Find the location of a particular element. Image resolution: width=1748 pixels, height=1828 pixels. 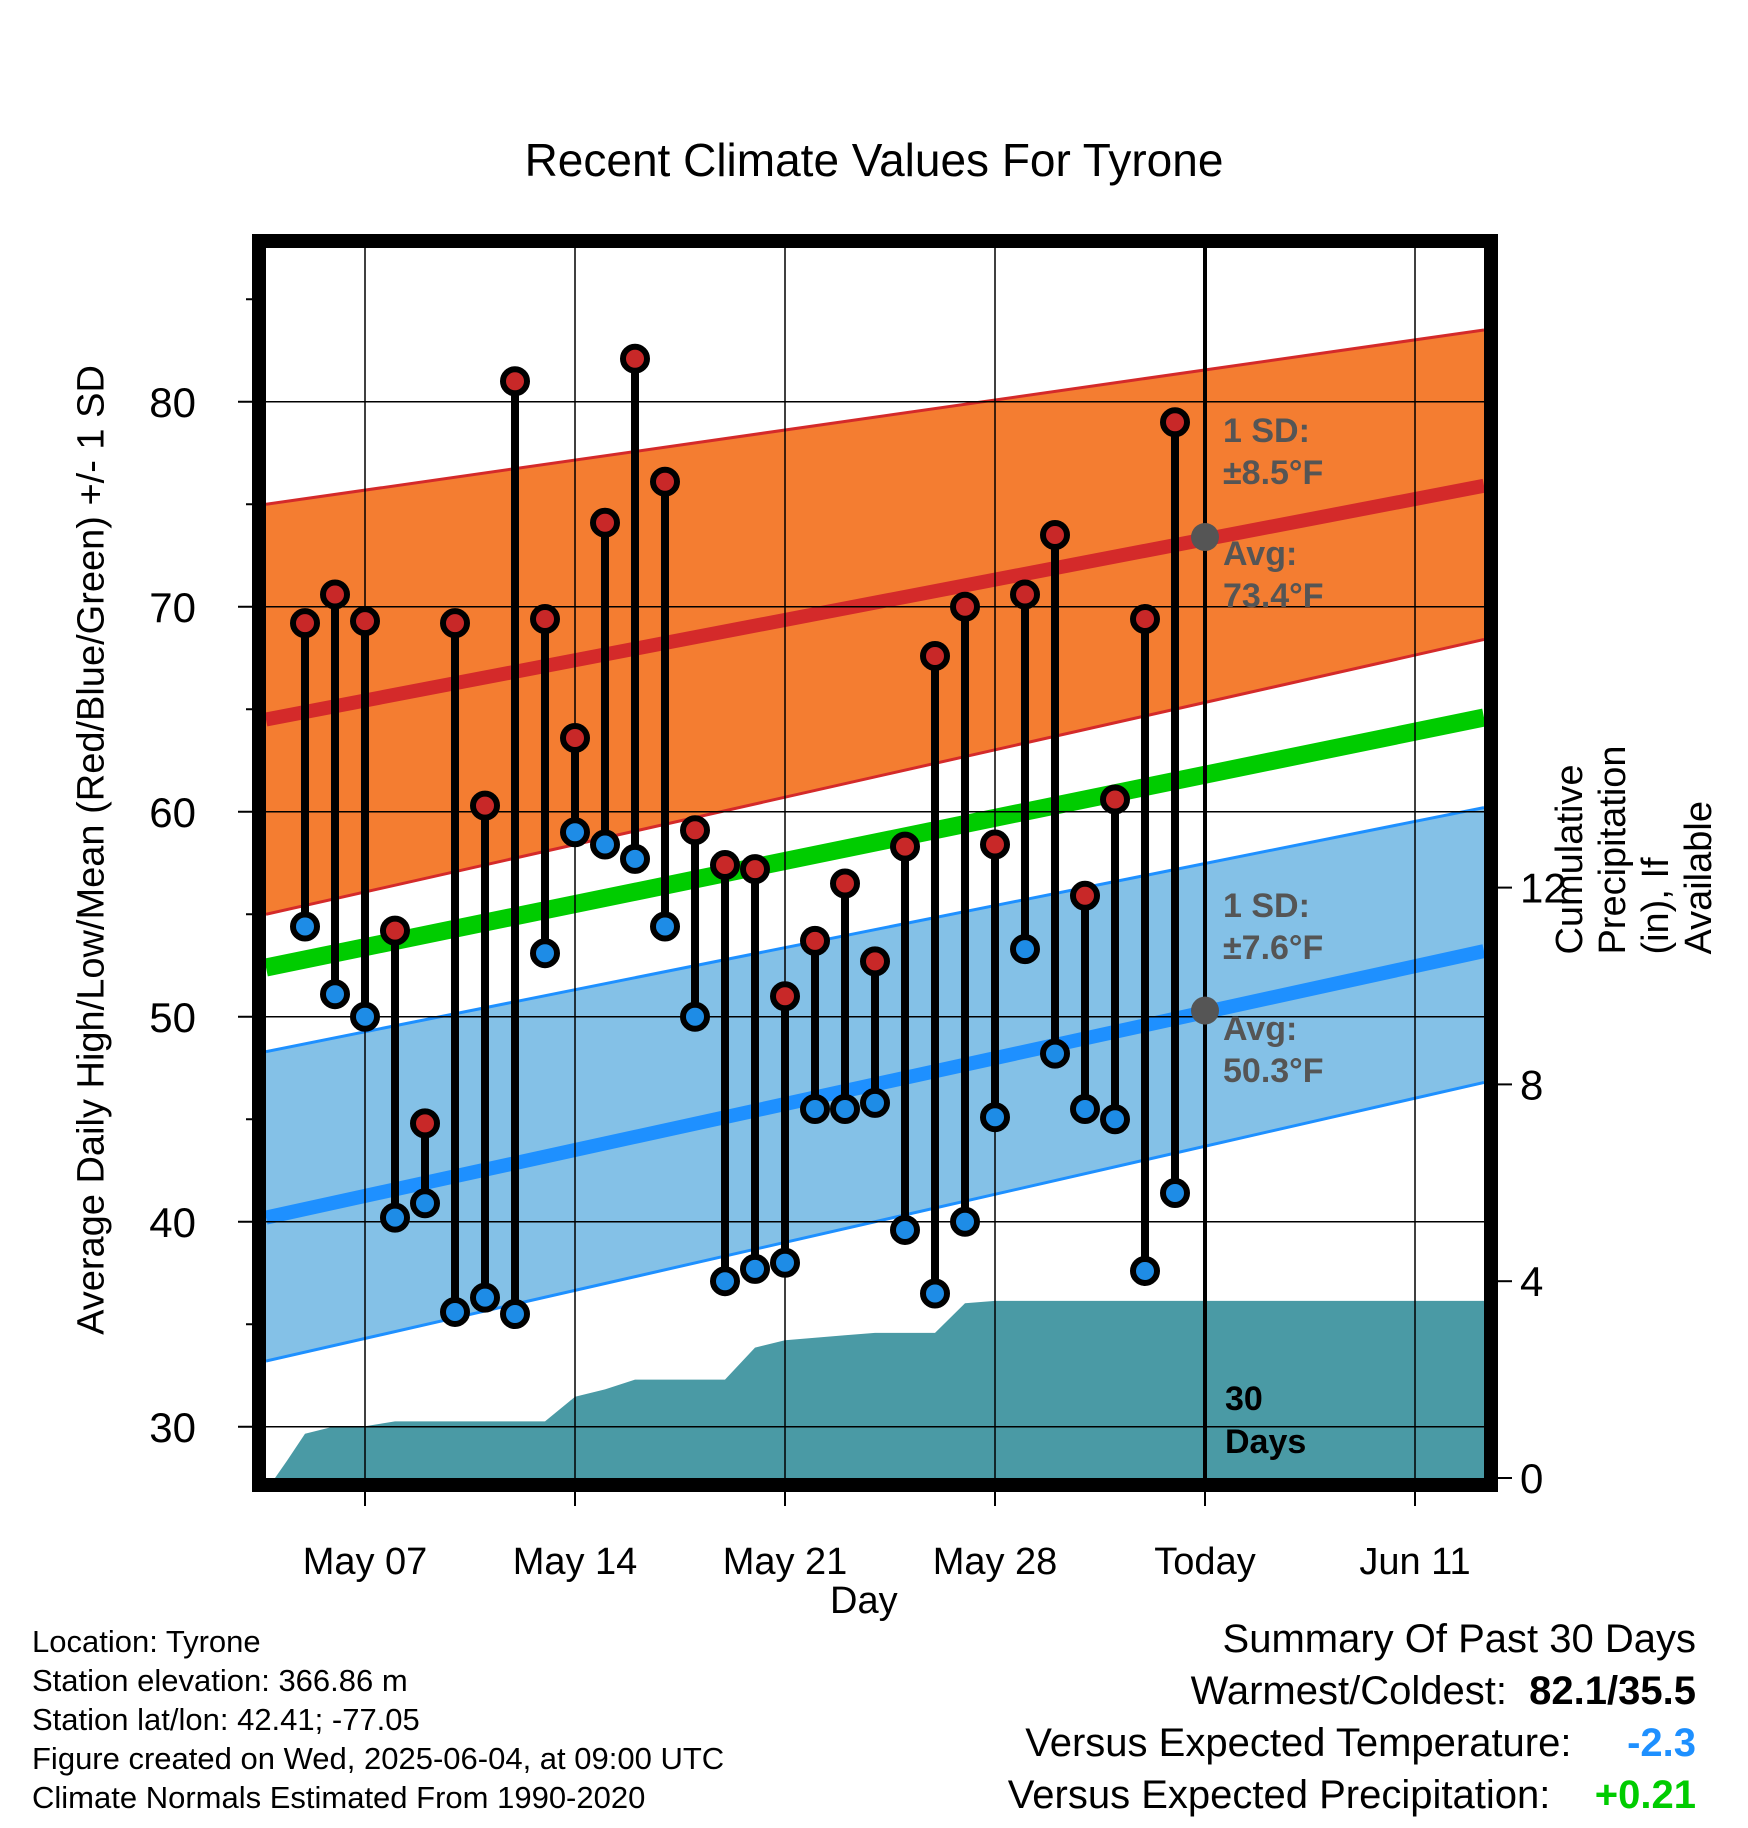

low-sd-band-upper-edge is located at coordinates (875, 930).